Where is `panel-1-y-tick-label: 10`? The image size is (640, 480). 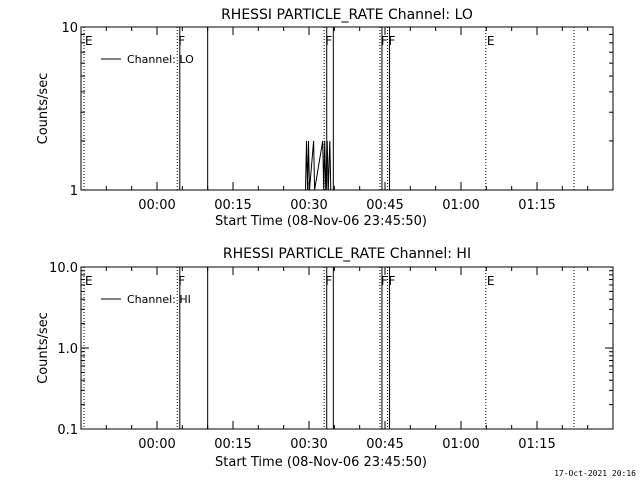 panel-1-y-tick-label: 10 is located at coordinates (69, 28).